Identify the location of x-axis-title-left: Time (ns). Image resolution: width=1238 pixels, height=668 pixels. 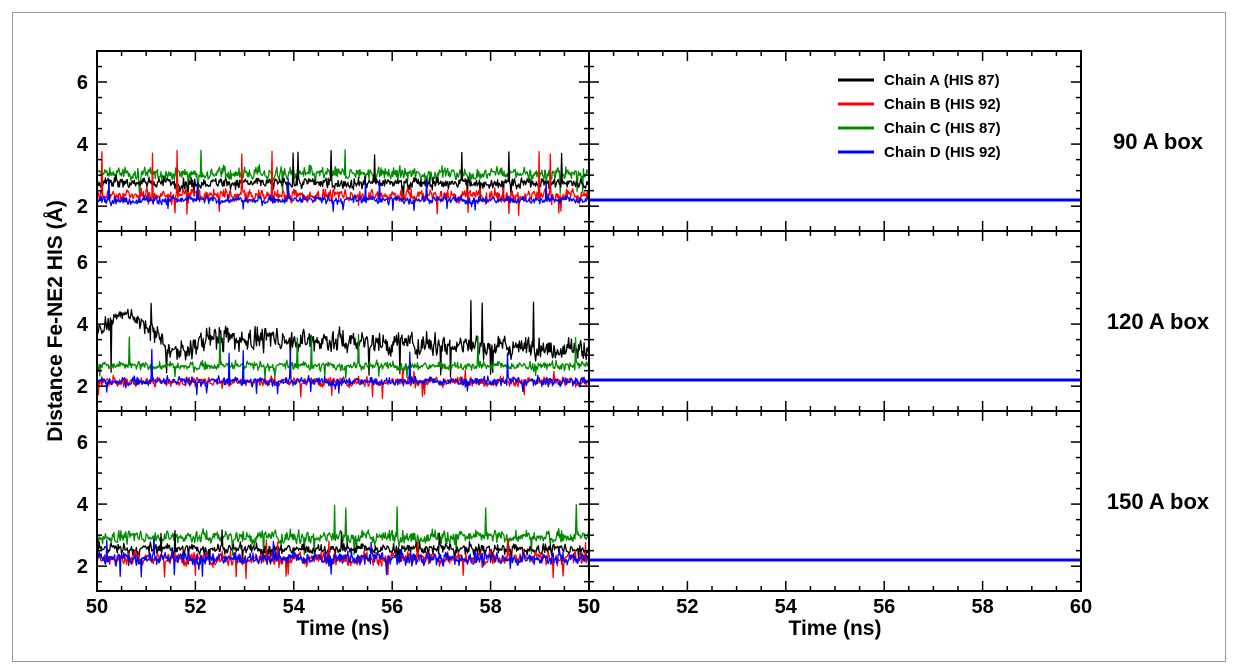
(343, 628).